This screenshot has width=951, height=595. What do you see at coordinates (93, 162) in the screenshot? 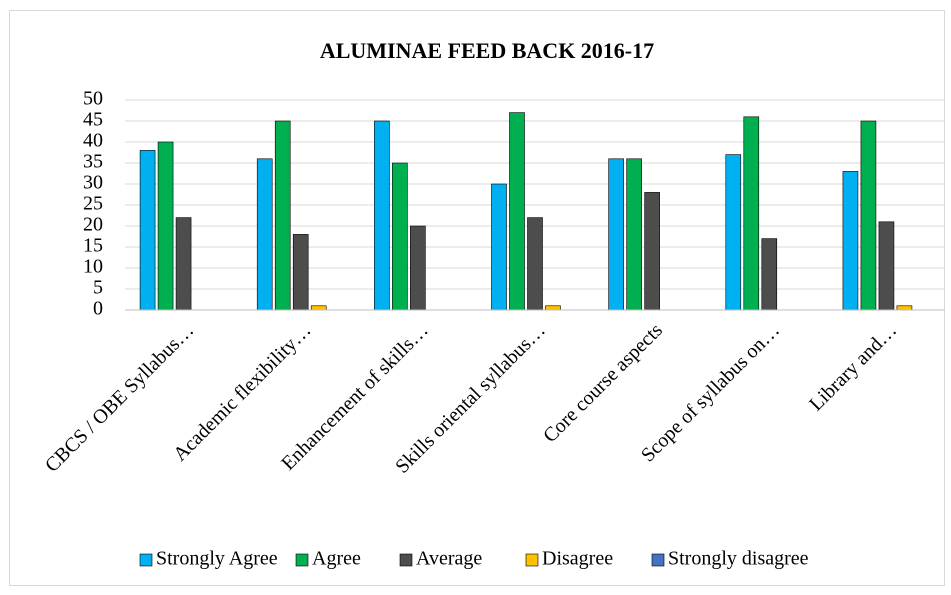
I see `y-tick-label: 35` at bounding box center [93, 162].